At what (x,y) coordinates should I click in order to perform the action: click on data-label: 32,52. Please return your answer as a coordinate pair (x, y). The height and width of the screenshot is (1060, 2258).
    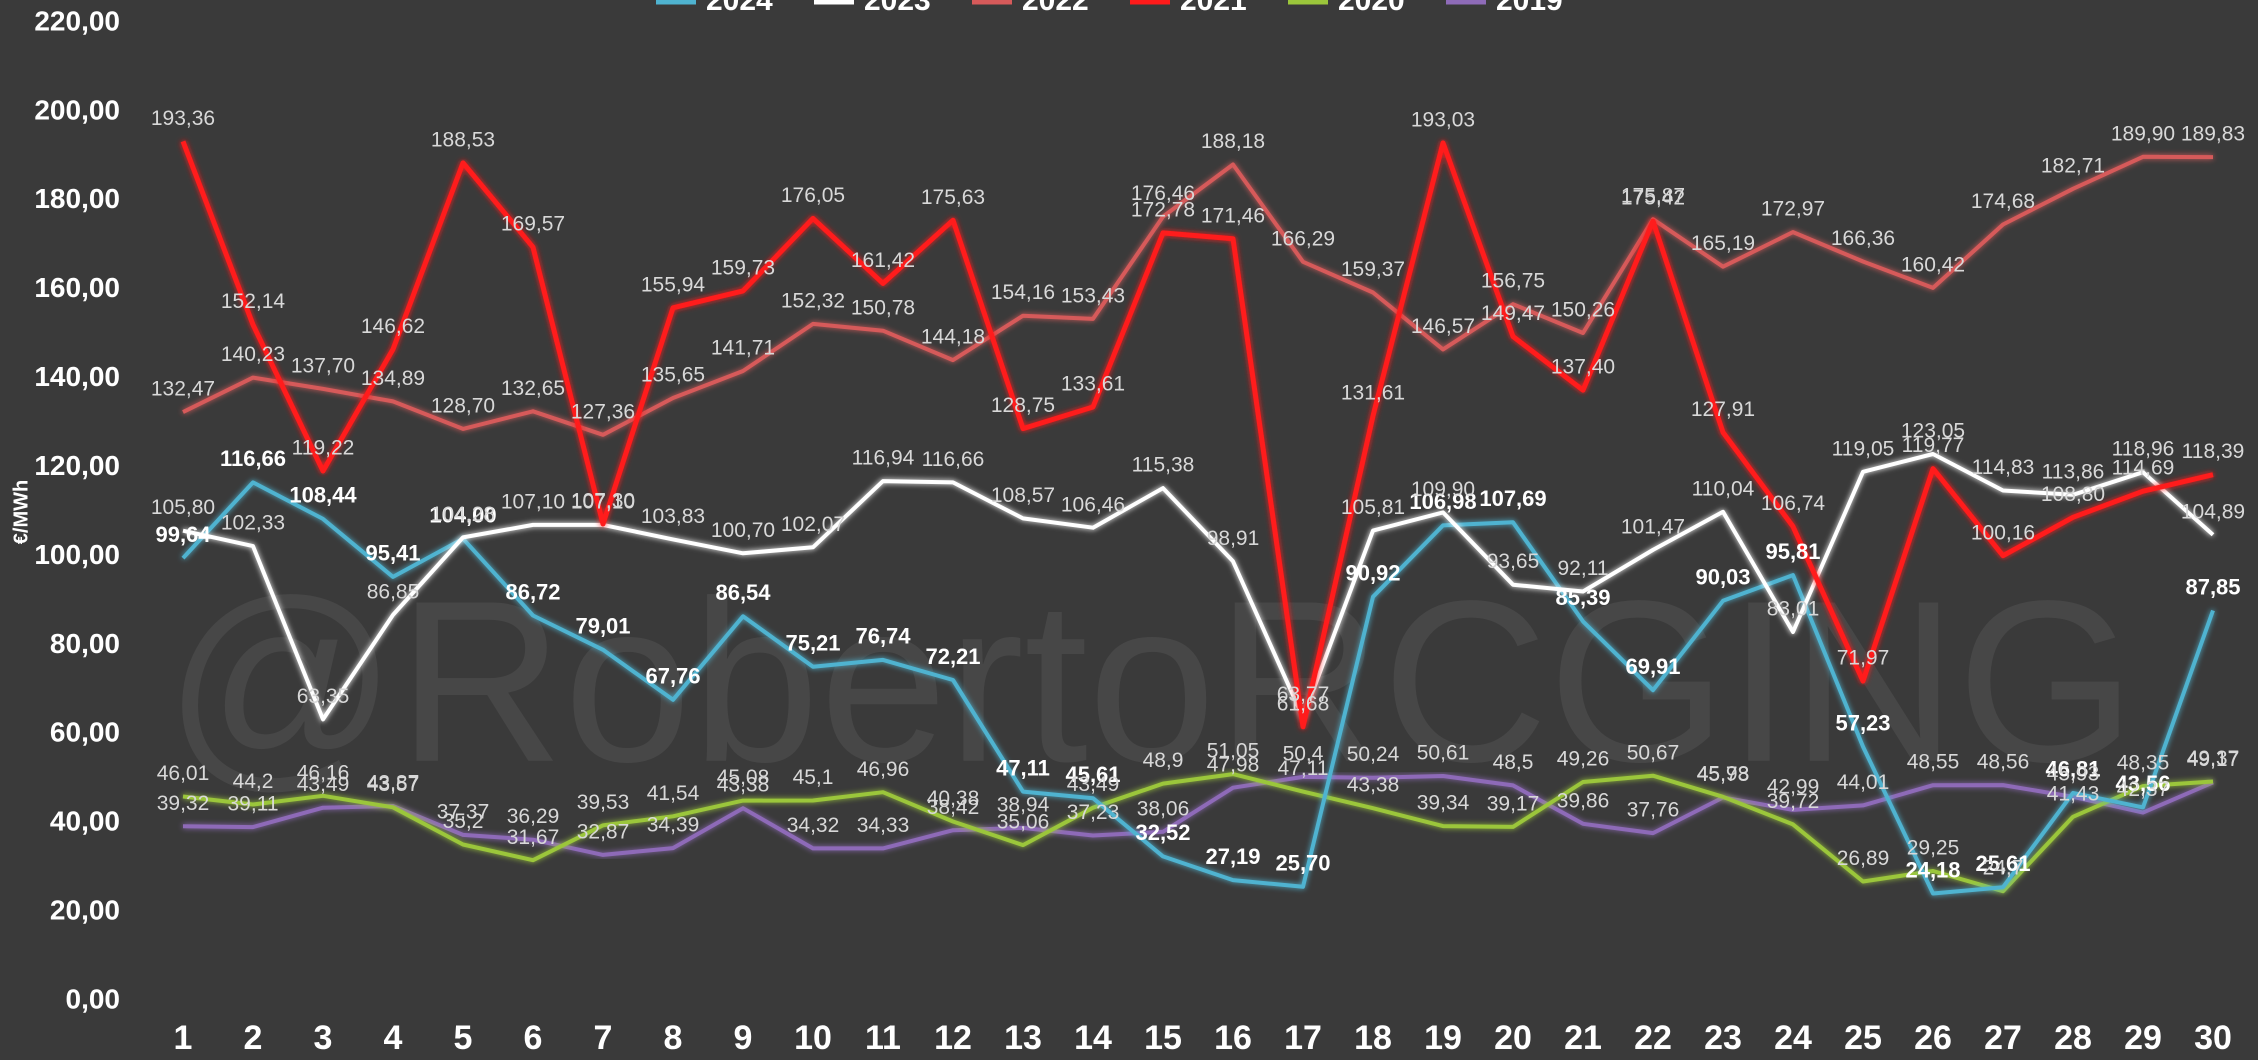
    Looking at the image, I should click on (1162, 832).